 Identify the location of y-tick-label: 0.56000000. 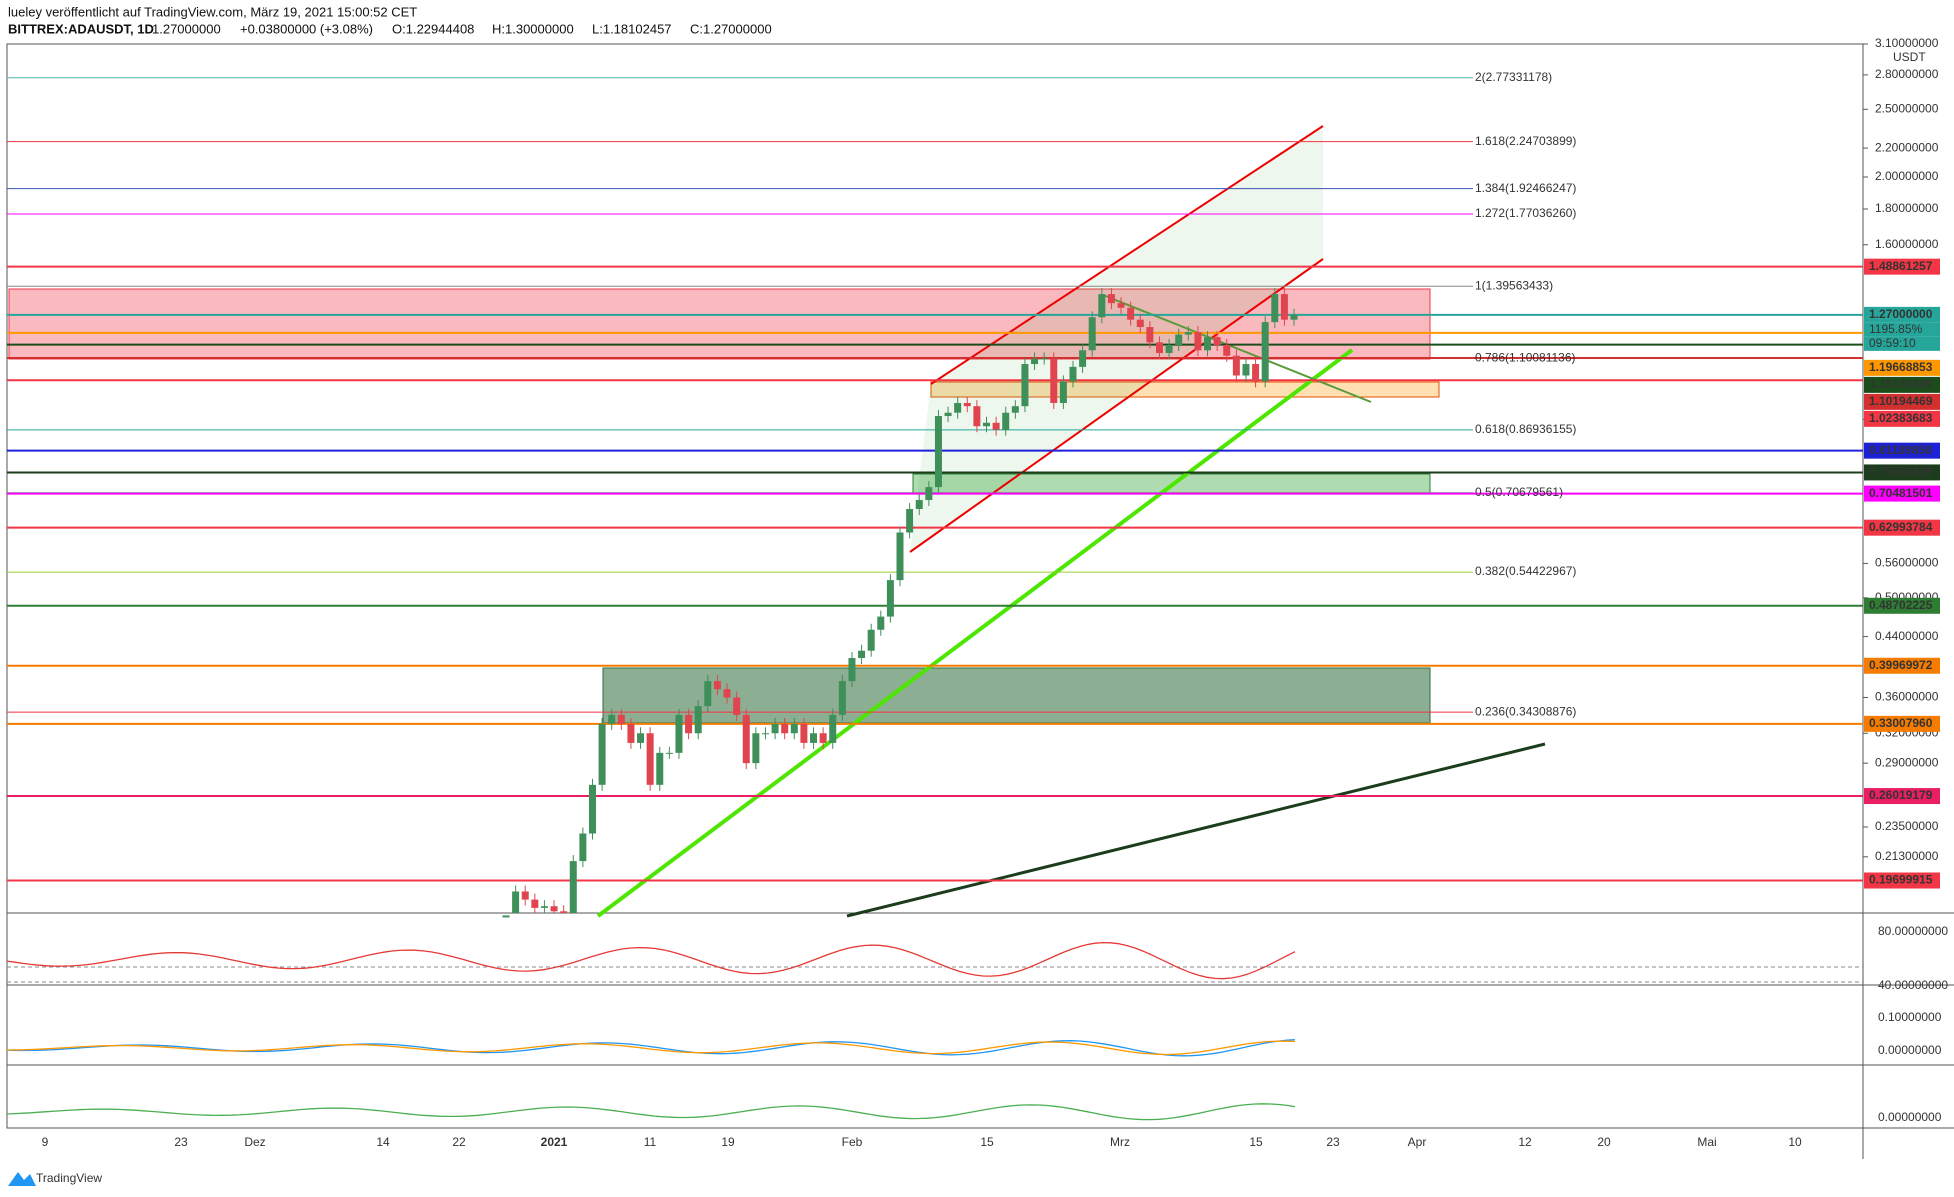
(1907, 563).